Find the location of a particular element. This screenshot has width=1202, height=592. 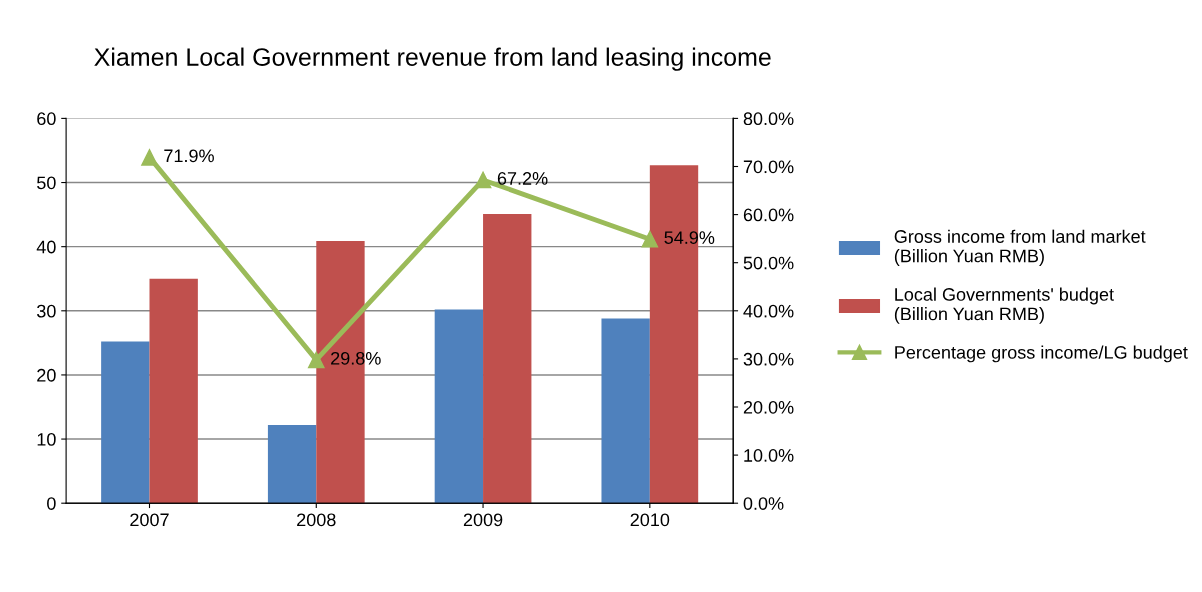

y-tick-label: 30 is located at coordinates (46, 311).